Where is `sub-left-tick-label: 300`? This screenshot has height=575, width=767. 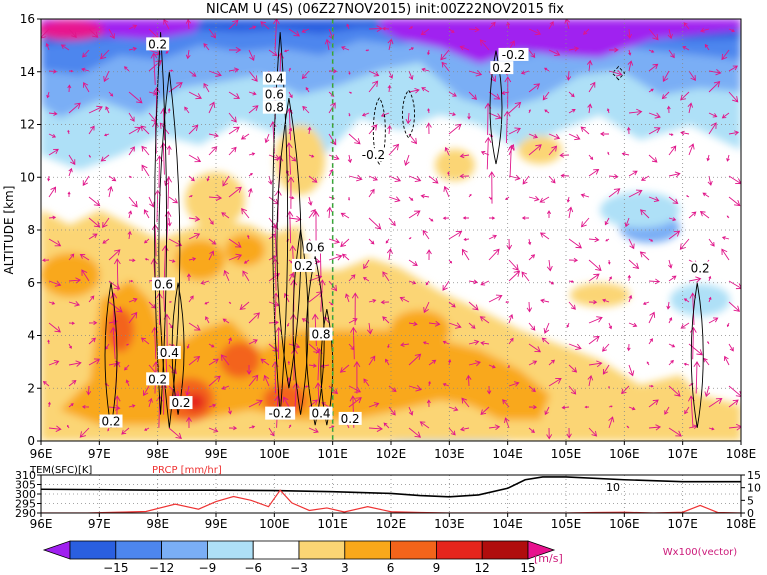 sub-left-tick-label: 300 is located at coordinates (25, 494).